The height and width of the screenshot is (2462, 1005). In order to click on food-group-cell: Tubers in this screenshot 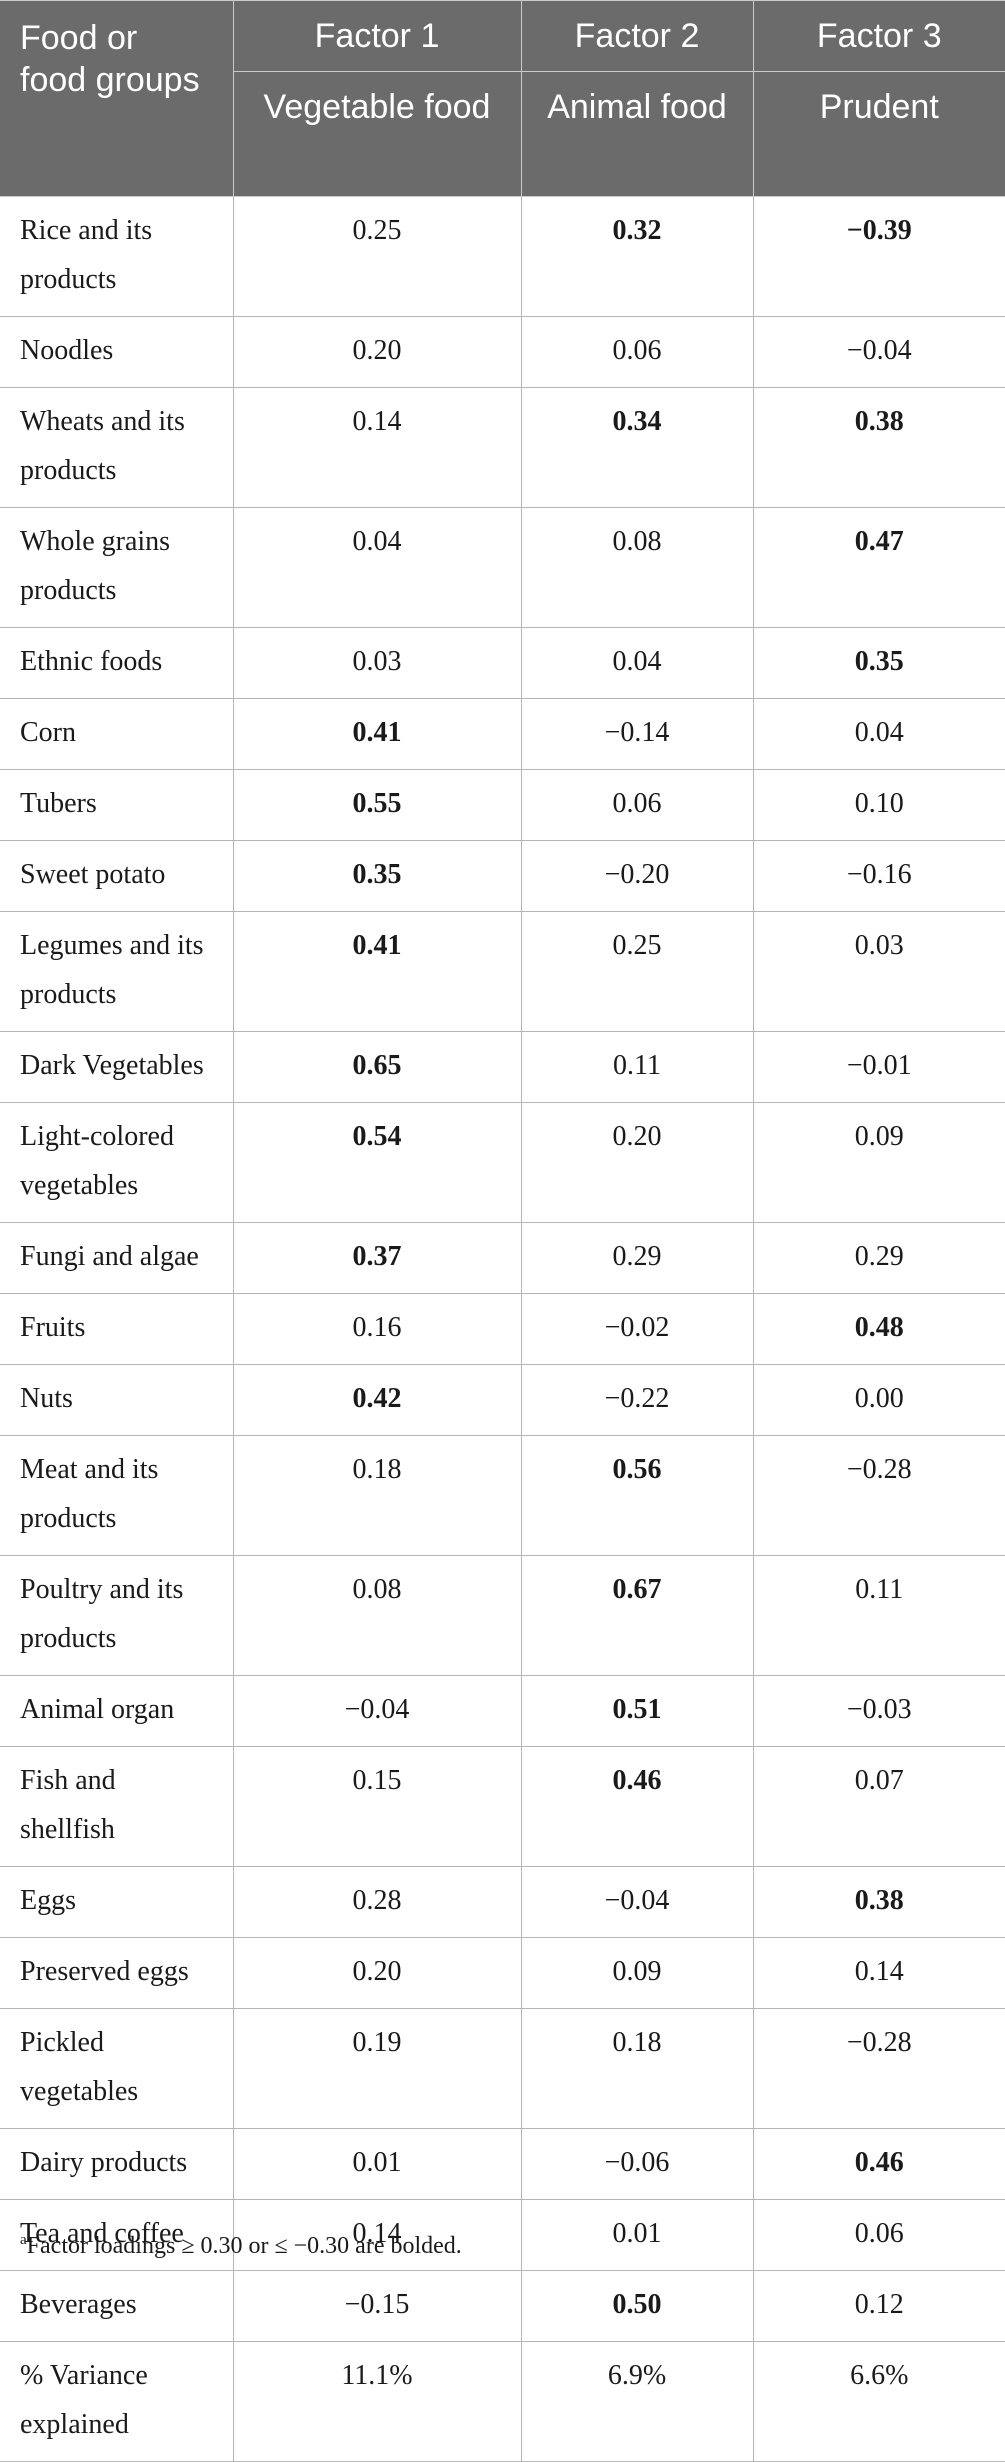, I will do `click(117, 805)`.